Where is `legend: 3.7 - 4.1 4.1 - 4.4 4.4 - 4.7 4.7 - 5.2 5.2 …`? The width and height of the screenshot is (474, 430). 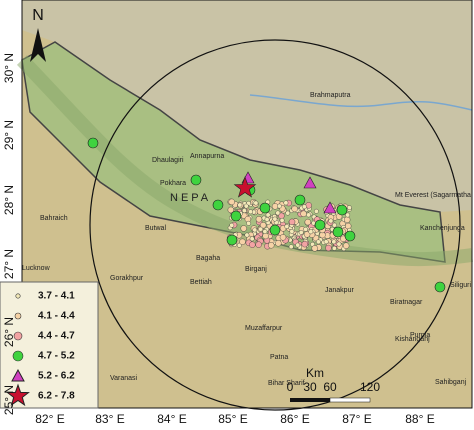 legend: 3.7 - 4.1 4.1 - 4.4 4.4 - 4.7 4.7 - 5.2 5.2 … is located at coordinates (40, 349).